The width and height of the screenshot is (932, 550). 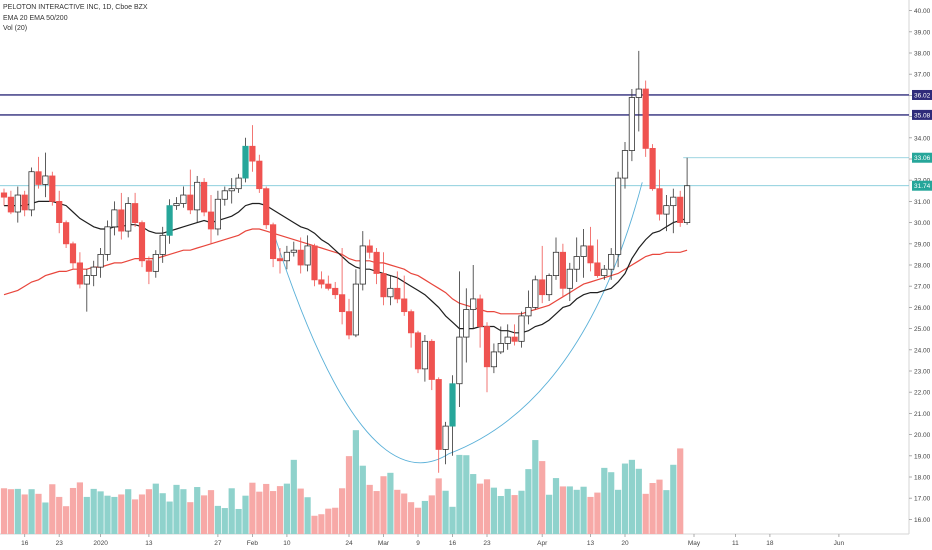 I want to click on x-tick-label-15: May, so click(x=694, y=543).